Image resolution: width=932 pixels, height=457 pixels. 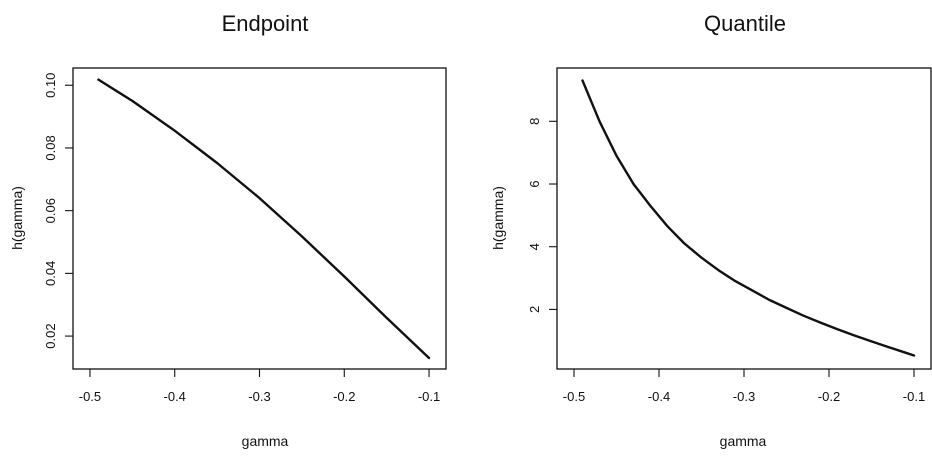 What do you see at coordinates (745, 23) in the screenshot?
I see `quantile-title: Quantile` at bounding box center [745, 23].